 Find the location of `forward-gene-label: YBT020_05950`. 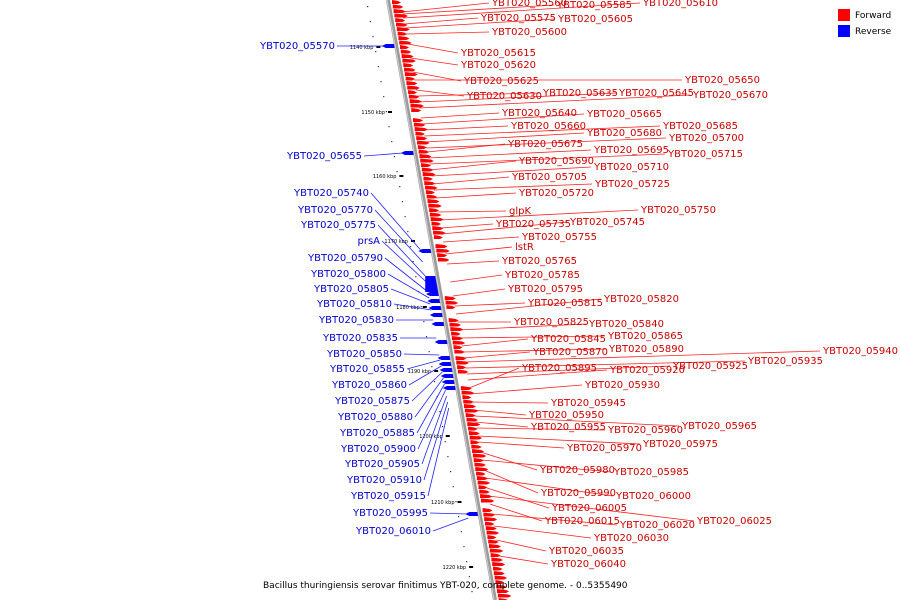

forward-gene-label: YBT020_05950 is located at coordinates (566, 415).